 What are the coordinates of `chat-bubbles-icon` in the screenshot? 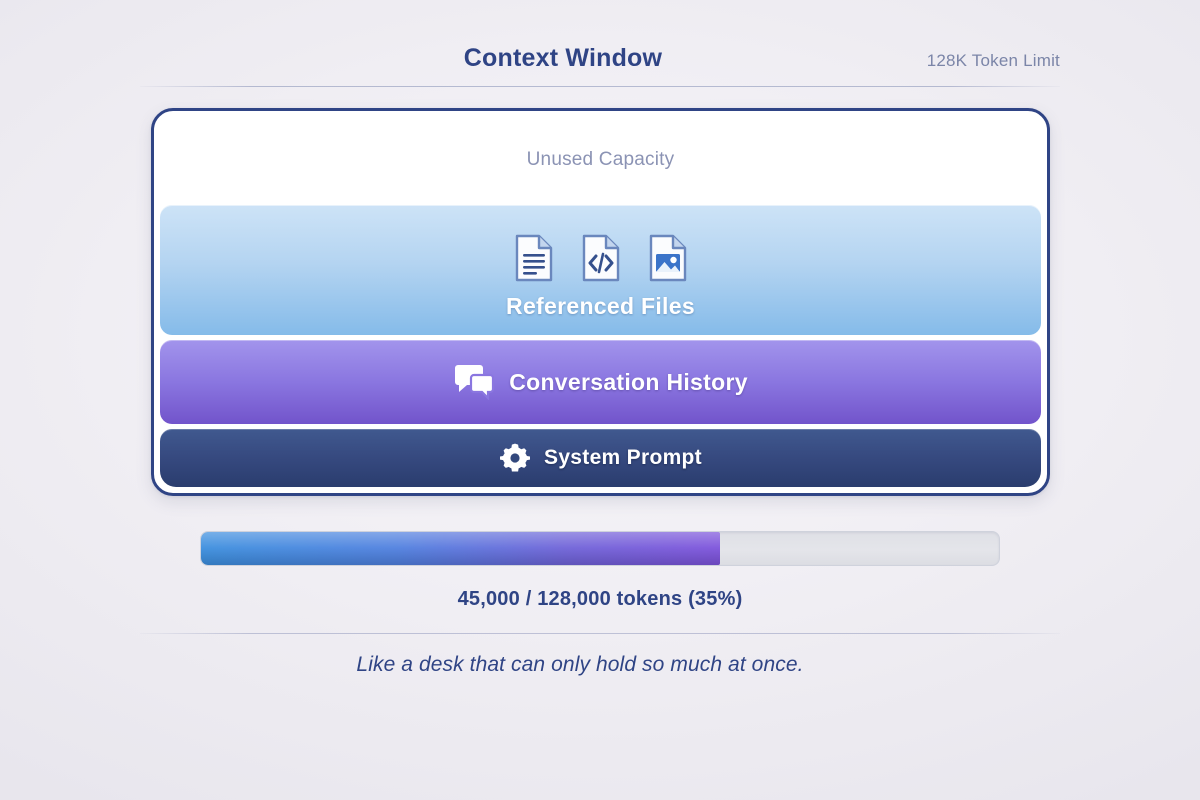 It's located at (474, 382).